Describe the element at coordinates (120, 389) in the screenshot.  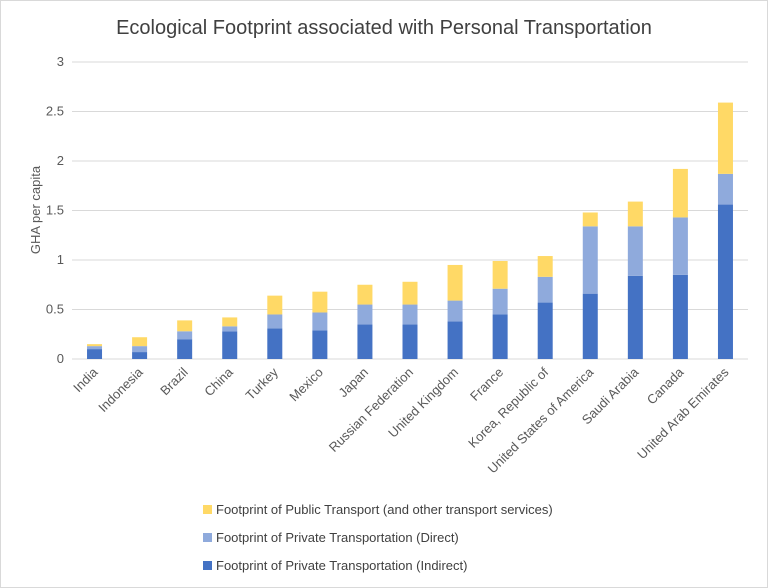
I see `x-tick-label: Indonesia` at that location.